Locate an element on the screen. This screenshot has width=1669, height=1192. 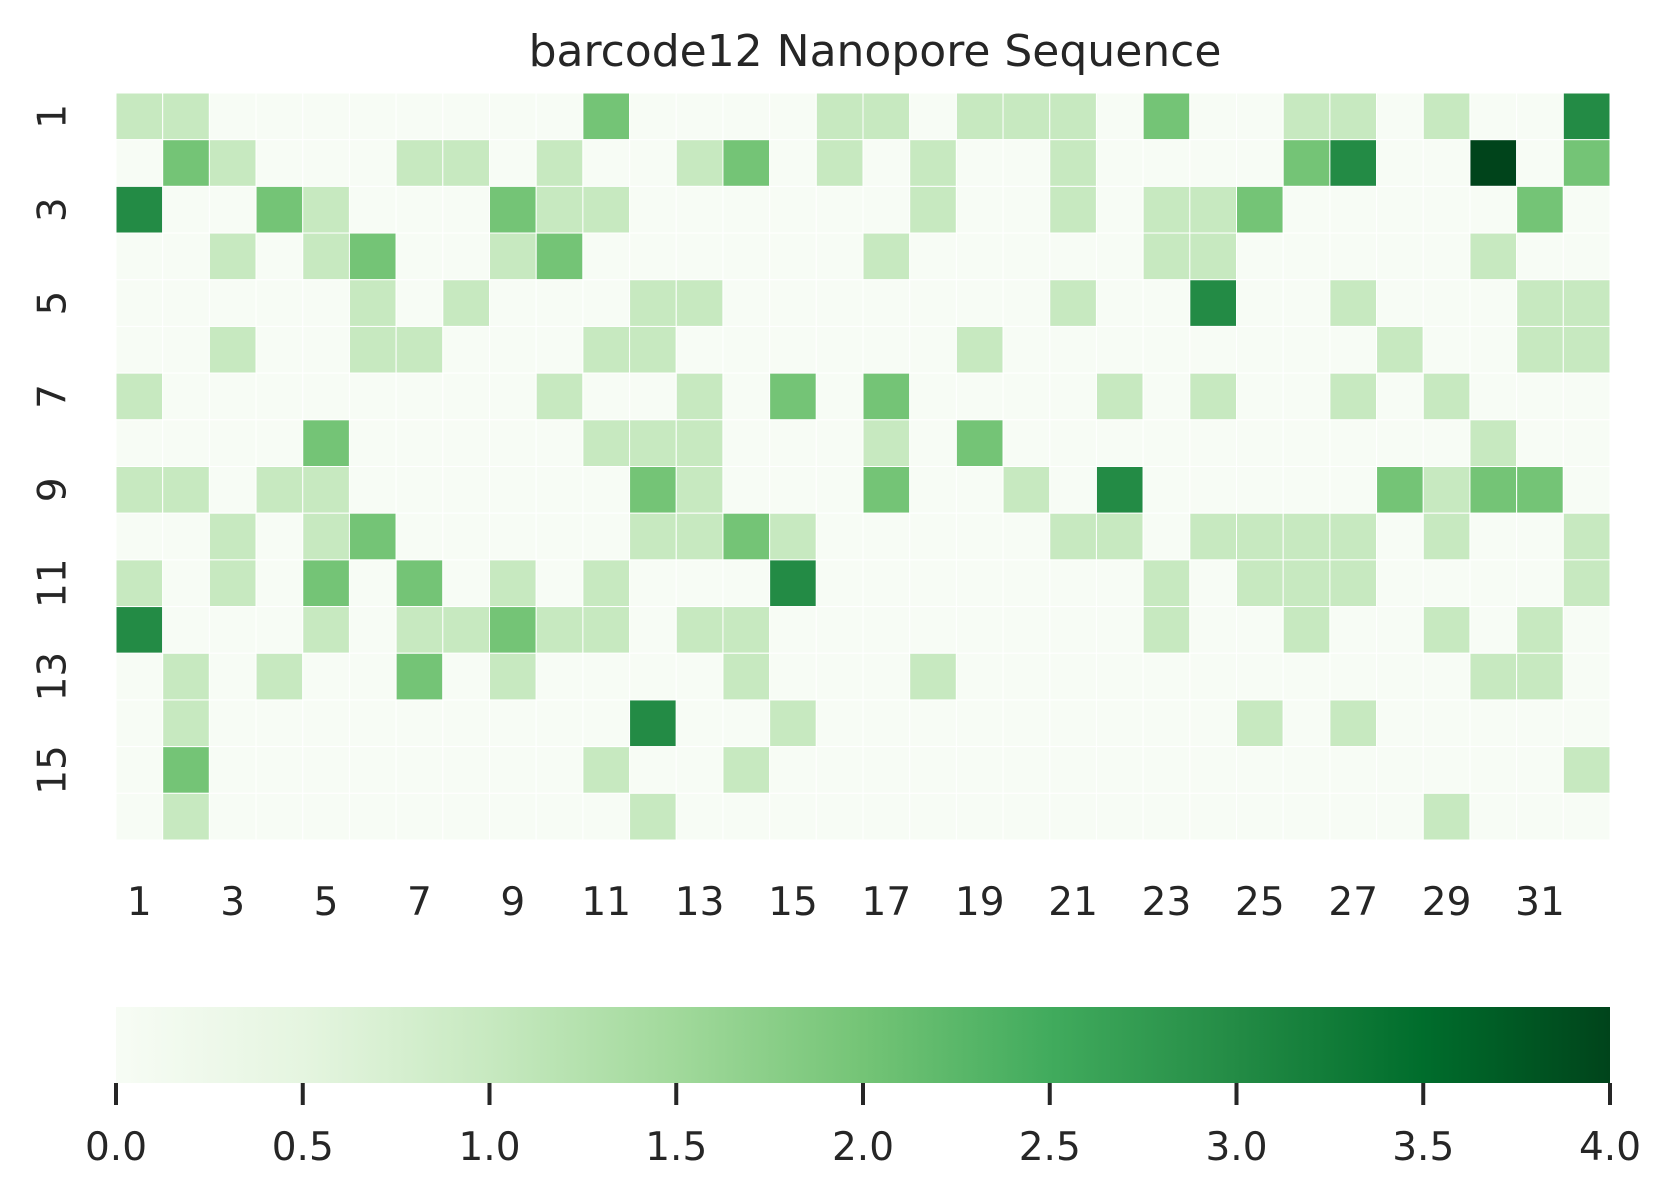
heatmap-cell-r13-c15 is located at coordinates (793, 676).